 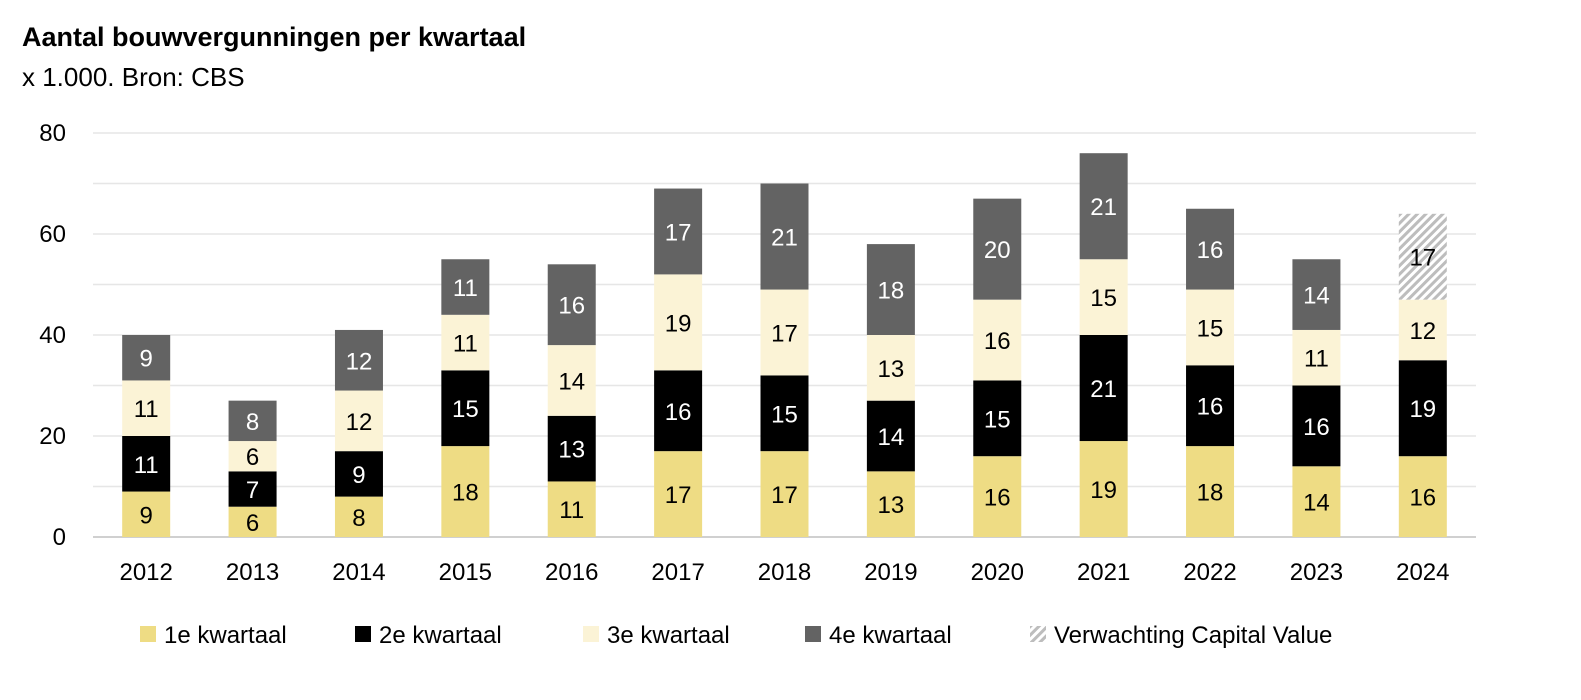 I want to click on x-tick-label: 2022, so click(x=1209, y=572).